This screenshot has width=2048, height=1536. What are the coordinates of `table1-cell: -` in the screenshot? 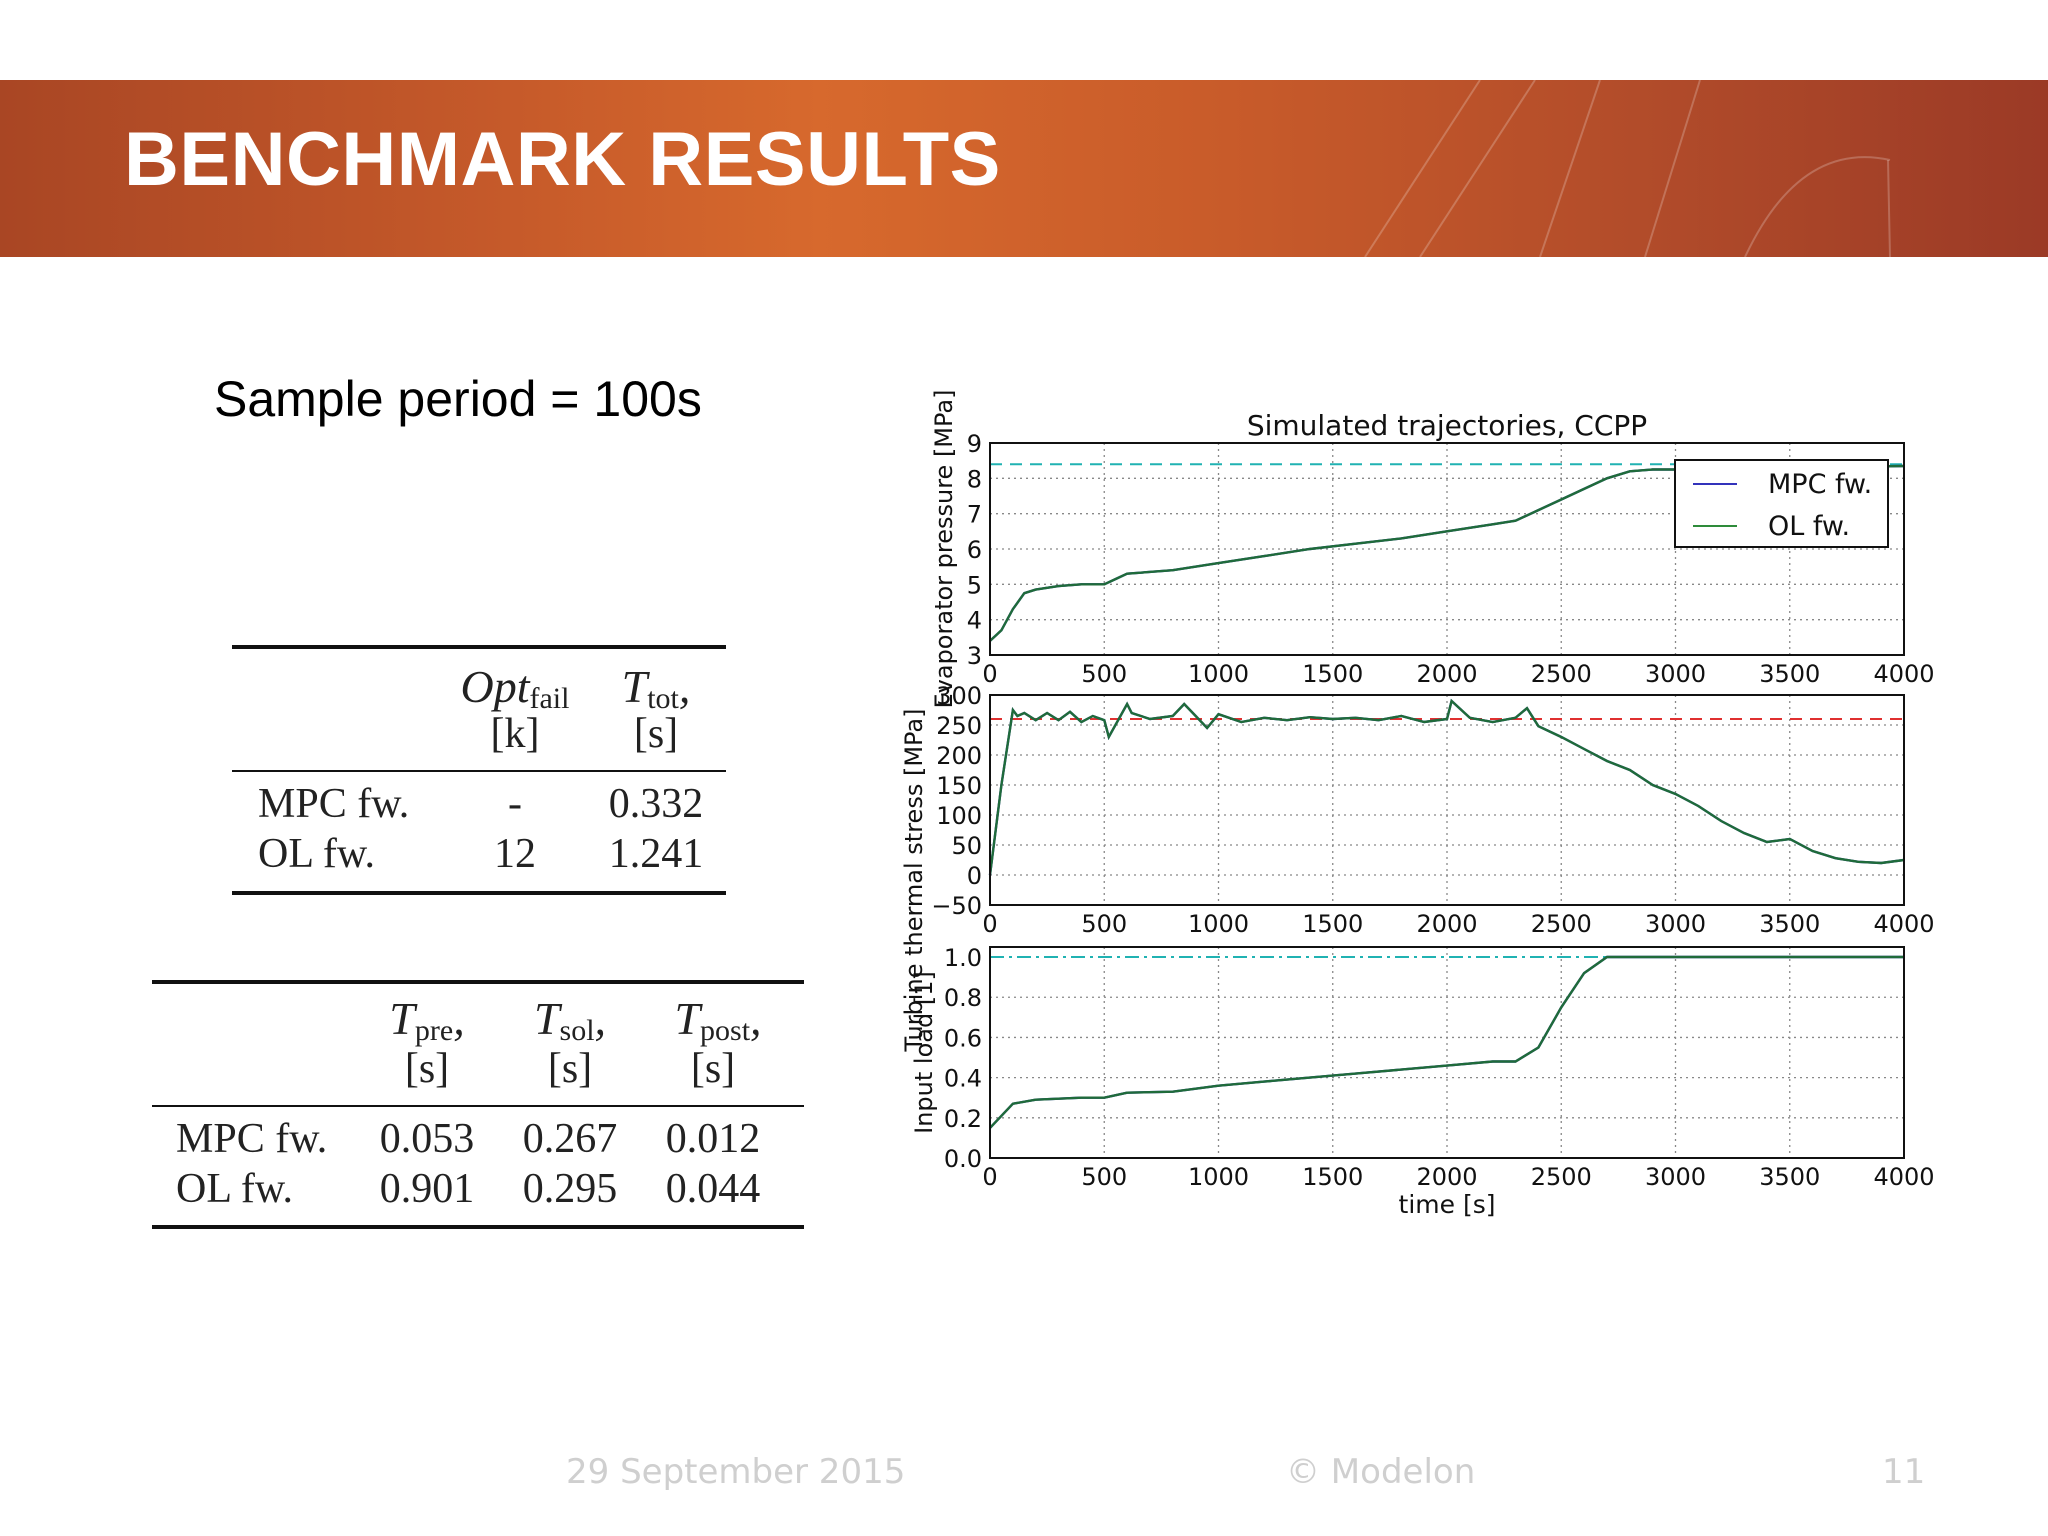 It's located at (515, 804).